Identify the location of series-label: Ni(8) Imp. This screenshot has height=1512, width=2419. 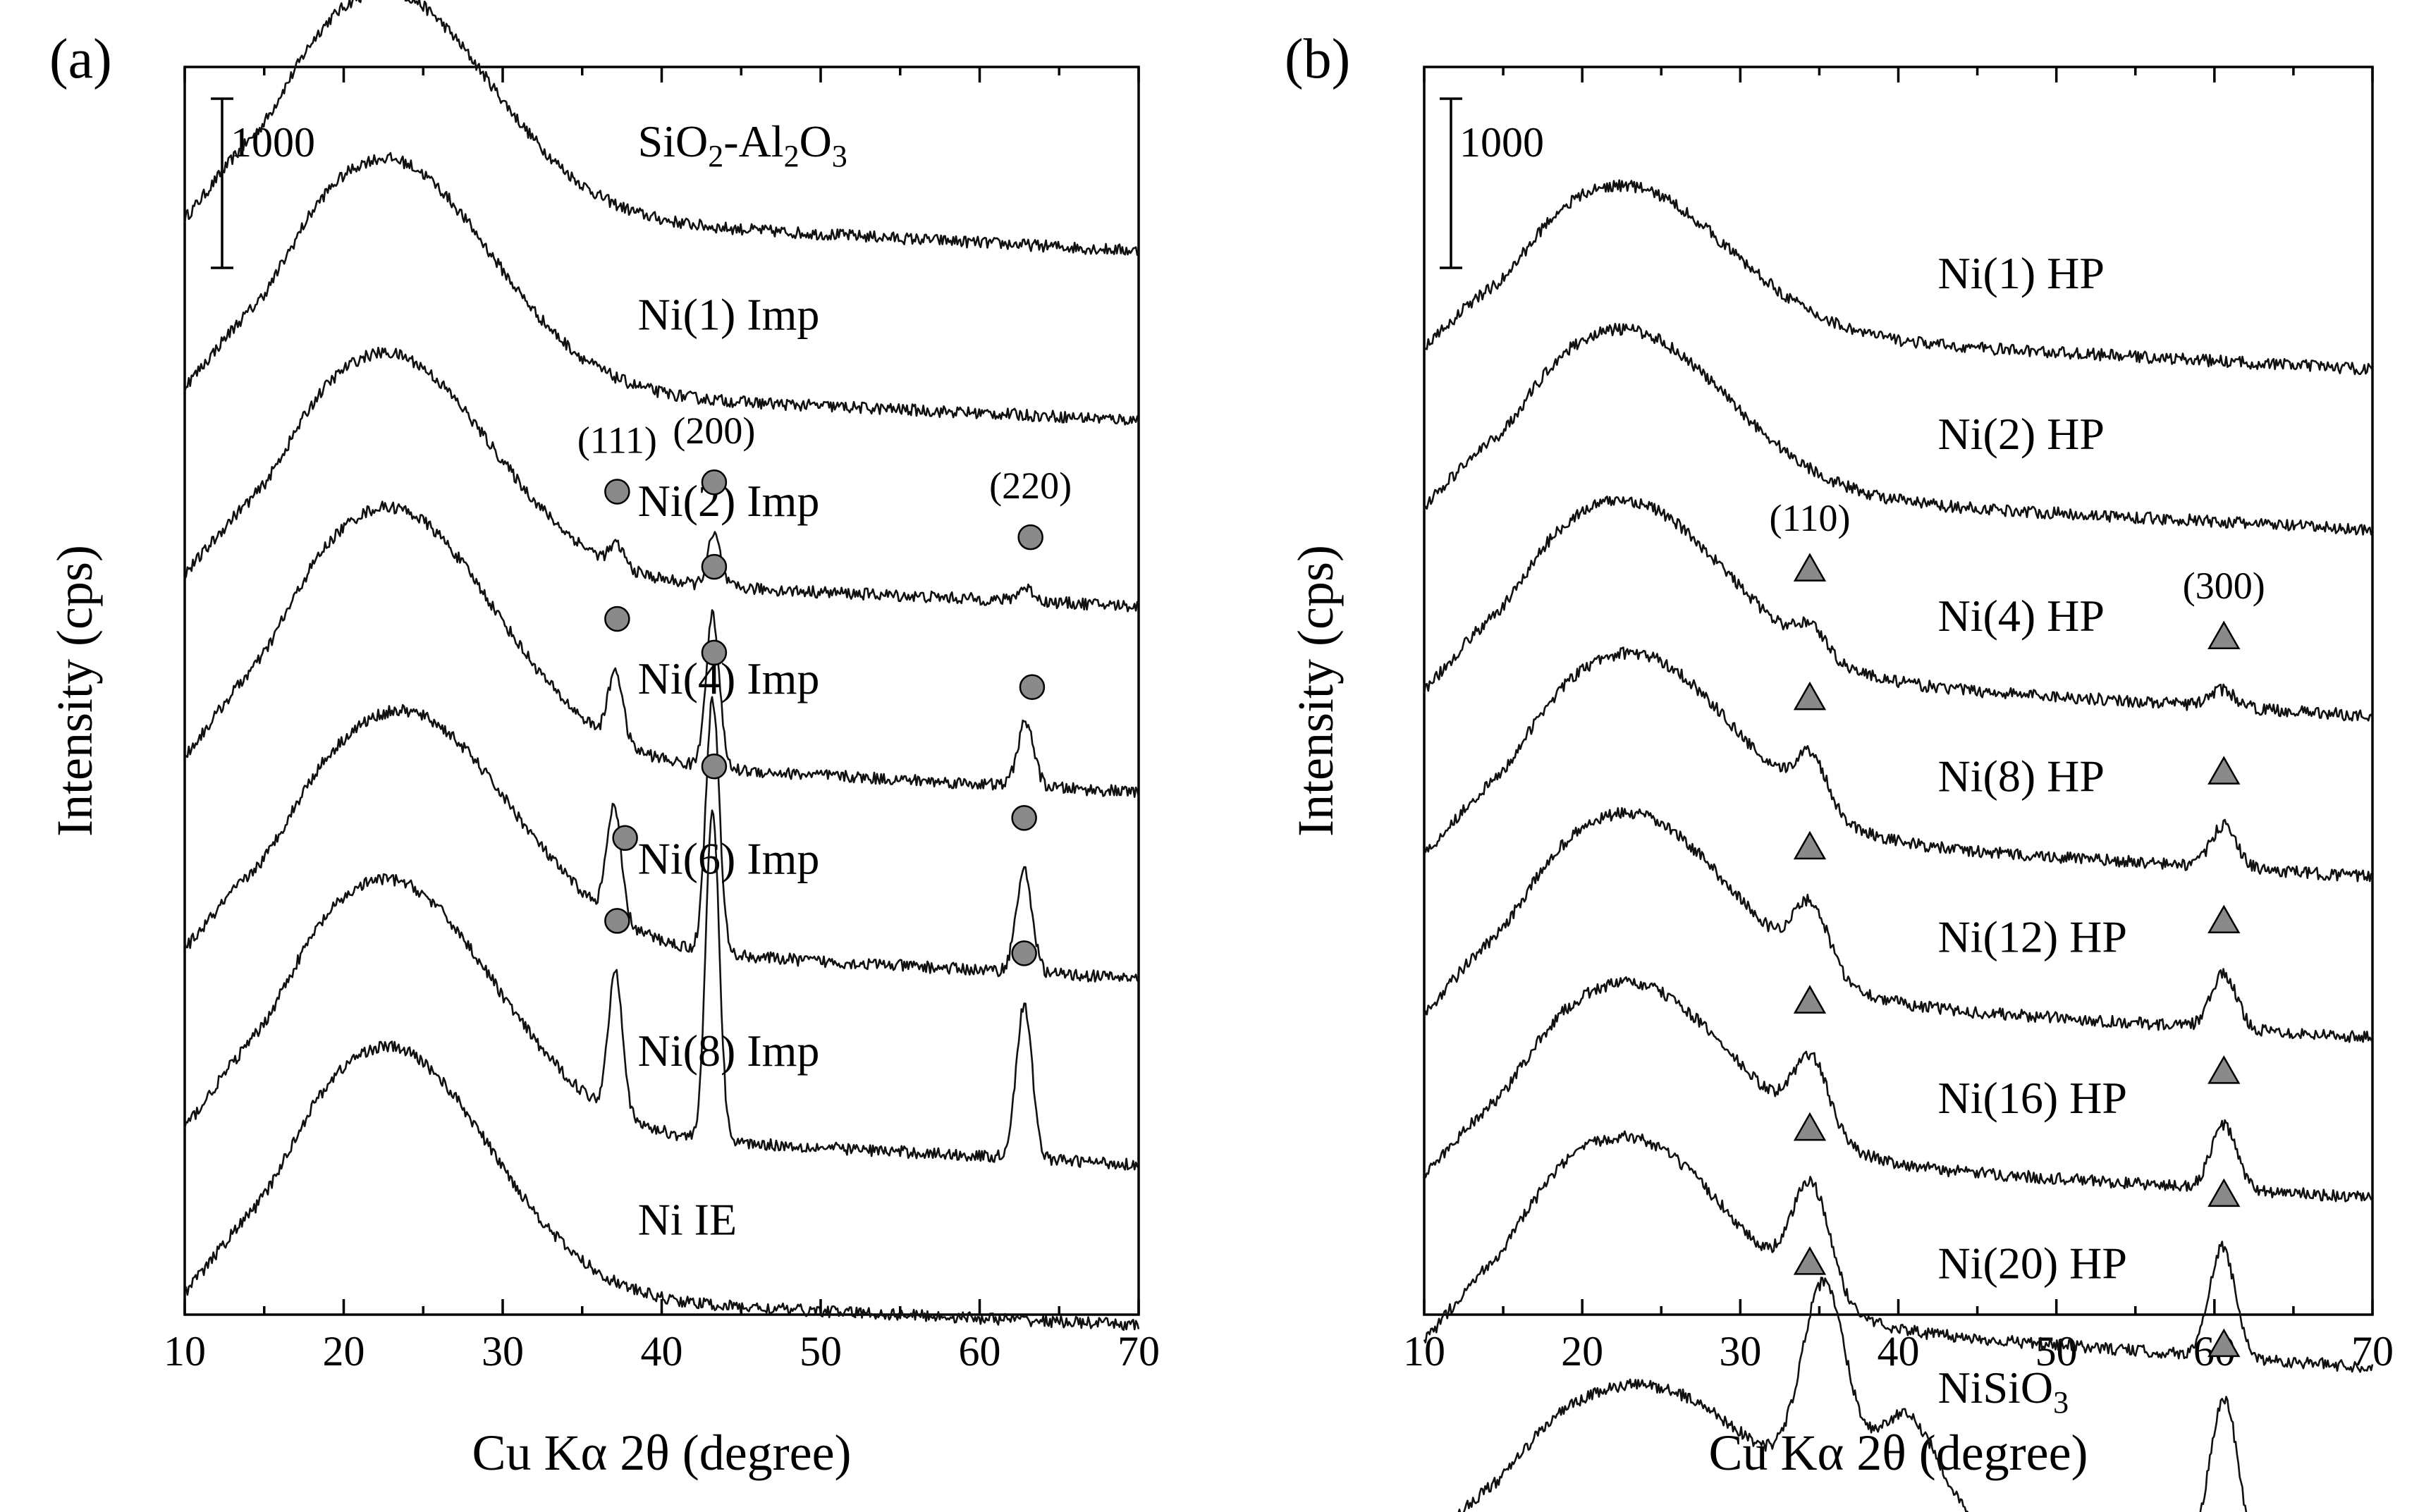
(729, 1051).